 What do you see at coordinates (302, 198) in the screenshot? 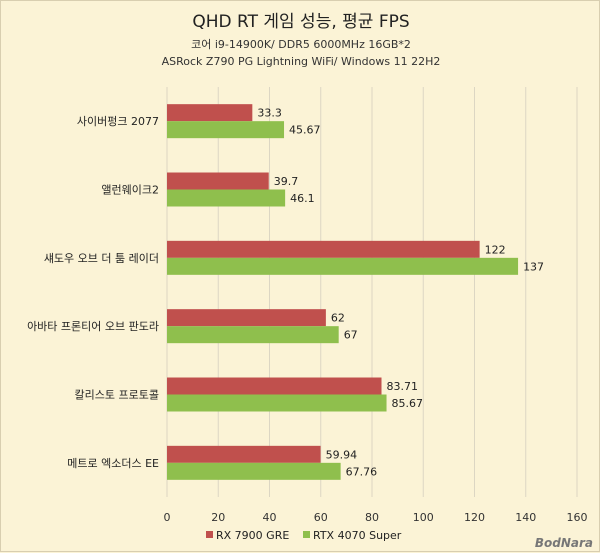
I see `value-label-1-1: 46.1` at bounding box center [302, 198].